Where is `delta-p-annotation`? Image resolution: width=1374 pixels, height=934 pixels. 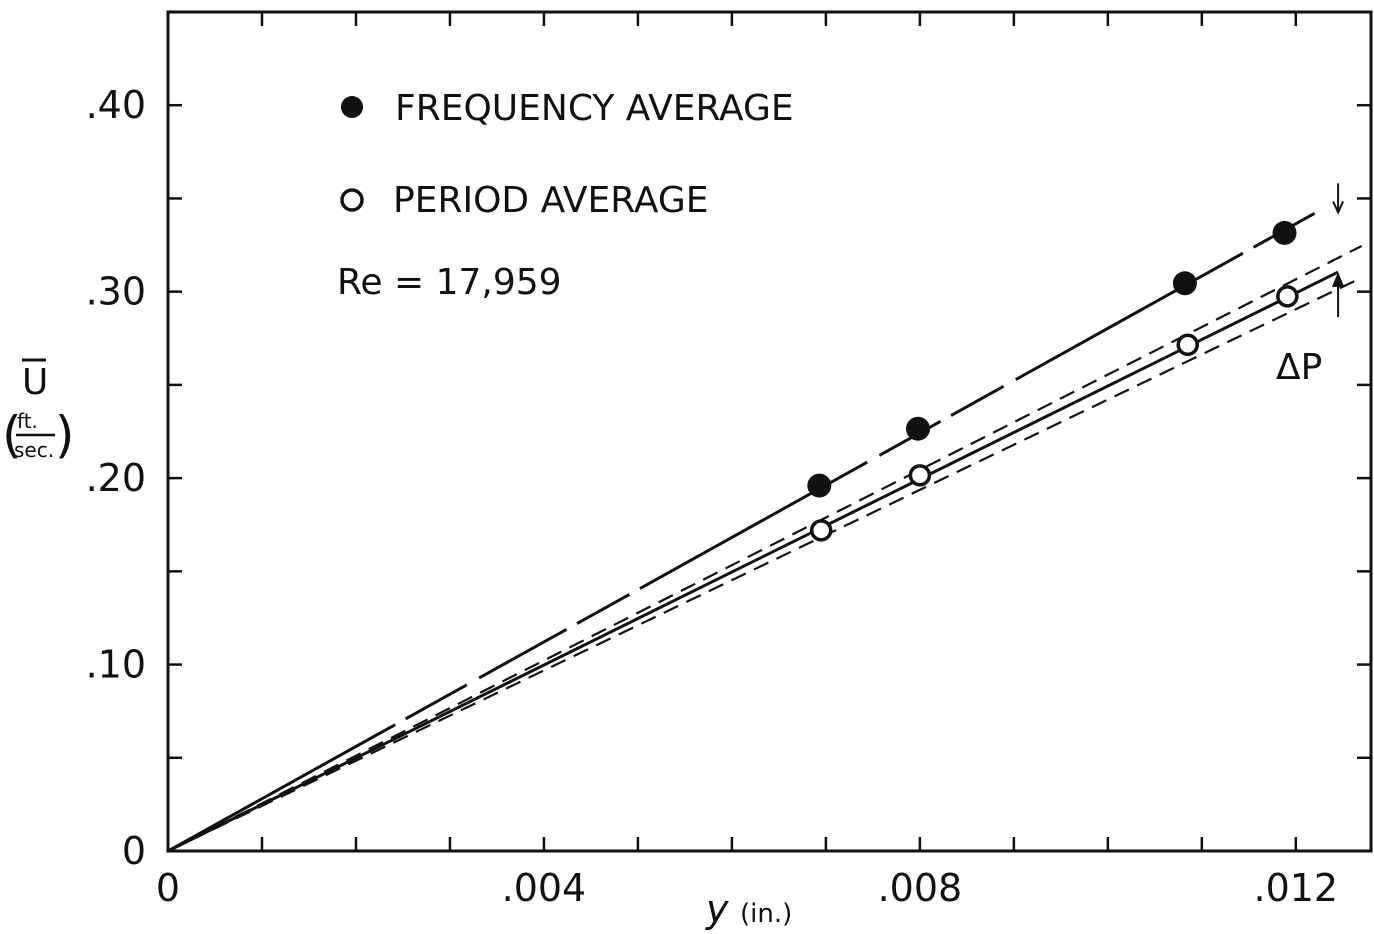
delta-p-annotation is located at coordinates (1338, 250).